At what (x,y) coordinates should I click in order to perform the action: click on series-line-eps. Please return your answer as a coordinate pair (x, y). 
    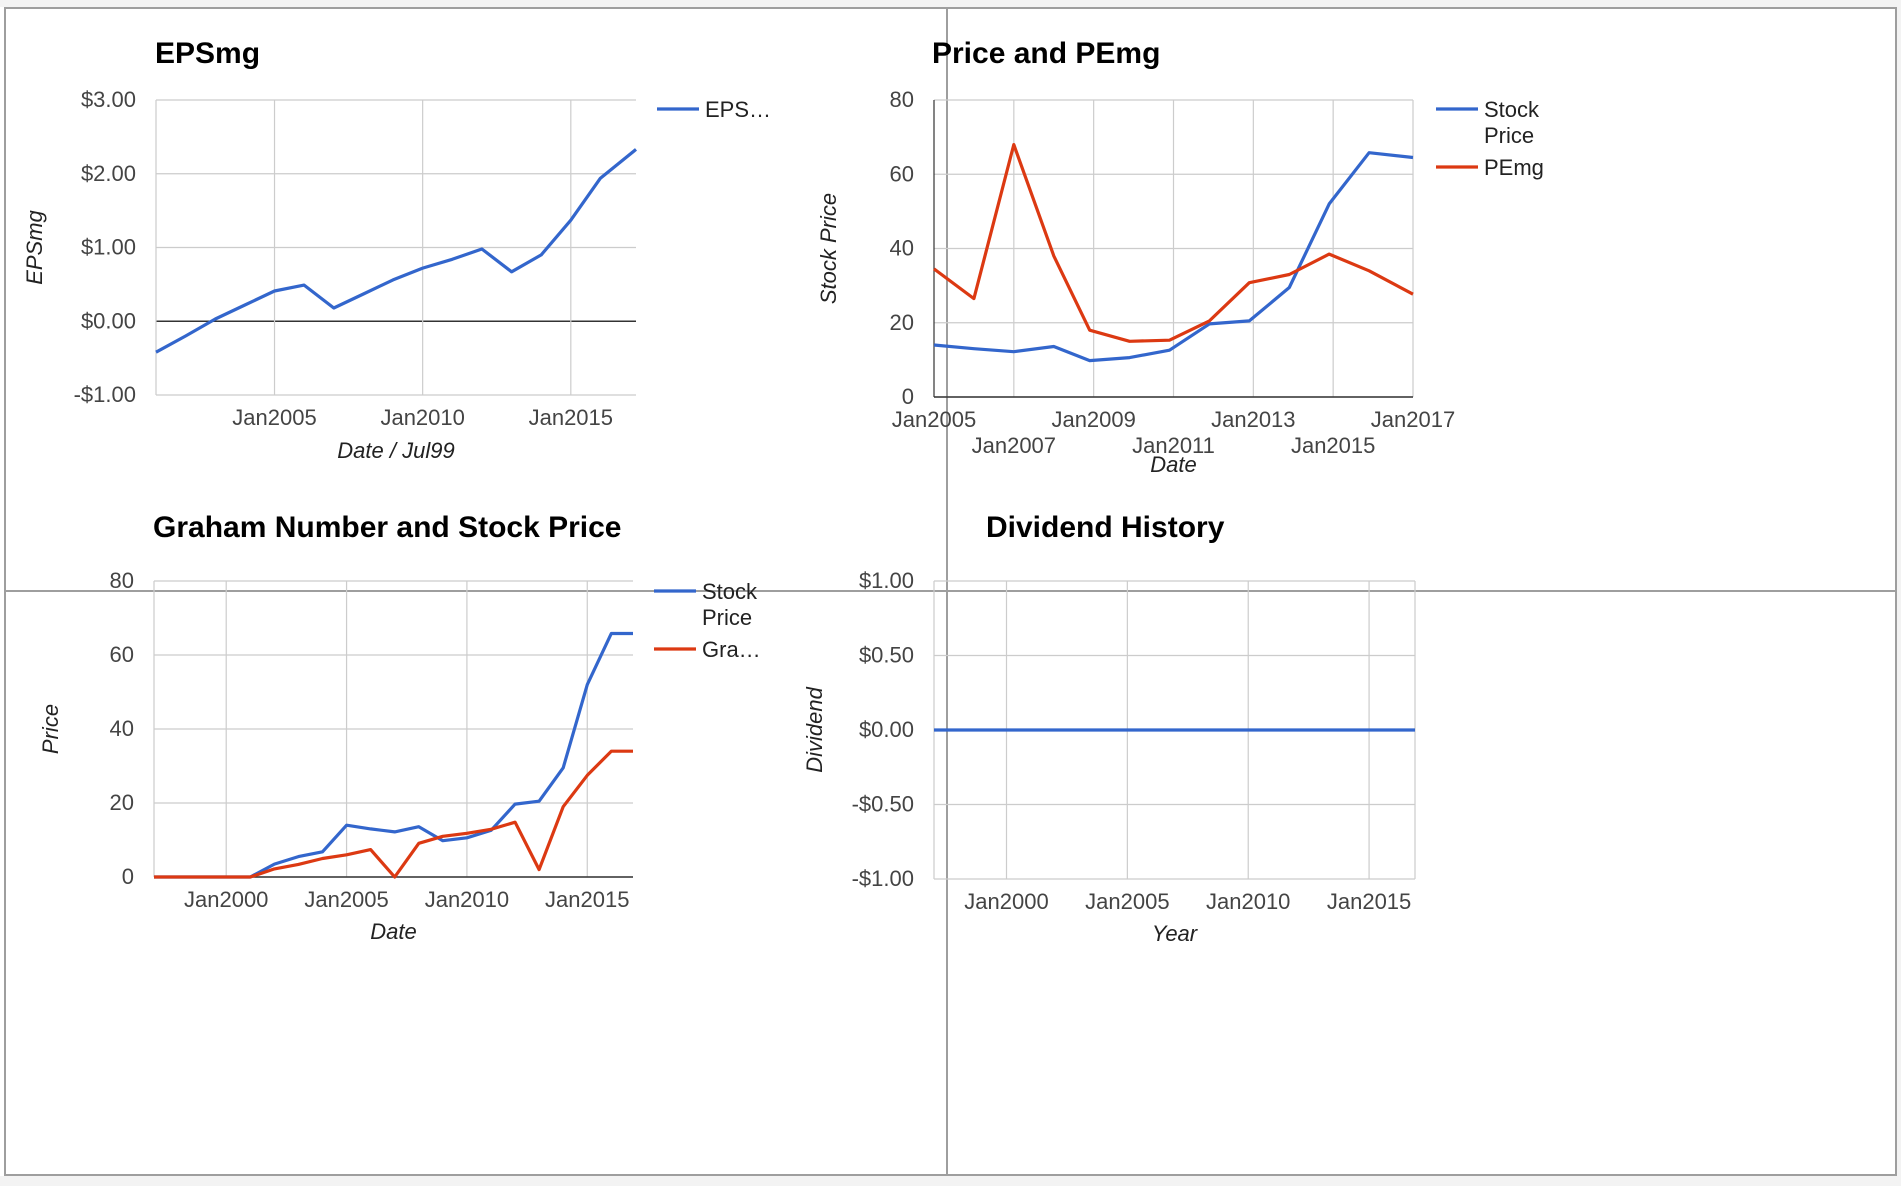
    Looking at the image, I should click on (396, 251).